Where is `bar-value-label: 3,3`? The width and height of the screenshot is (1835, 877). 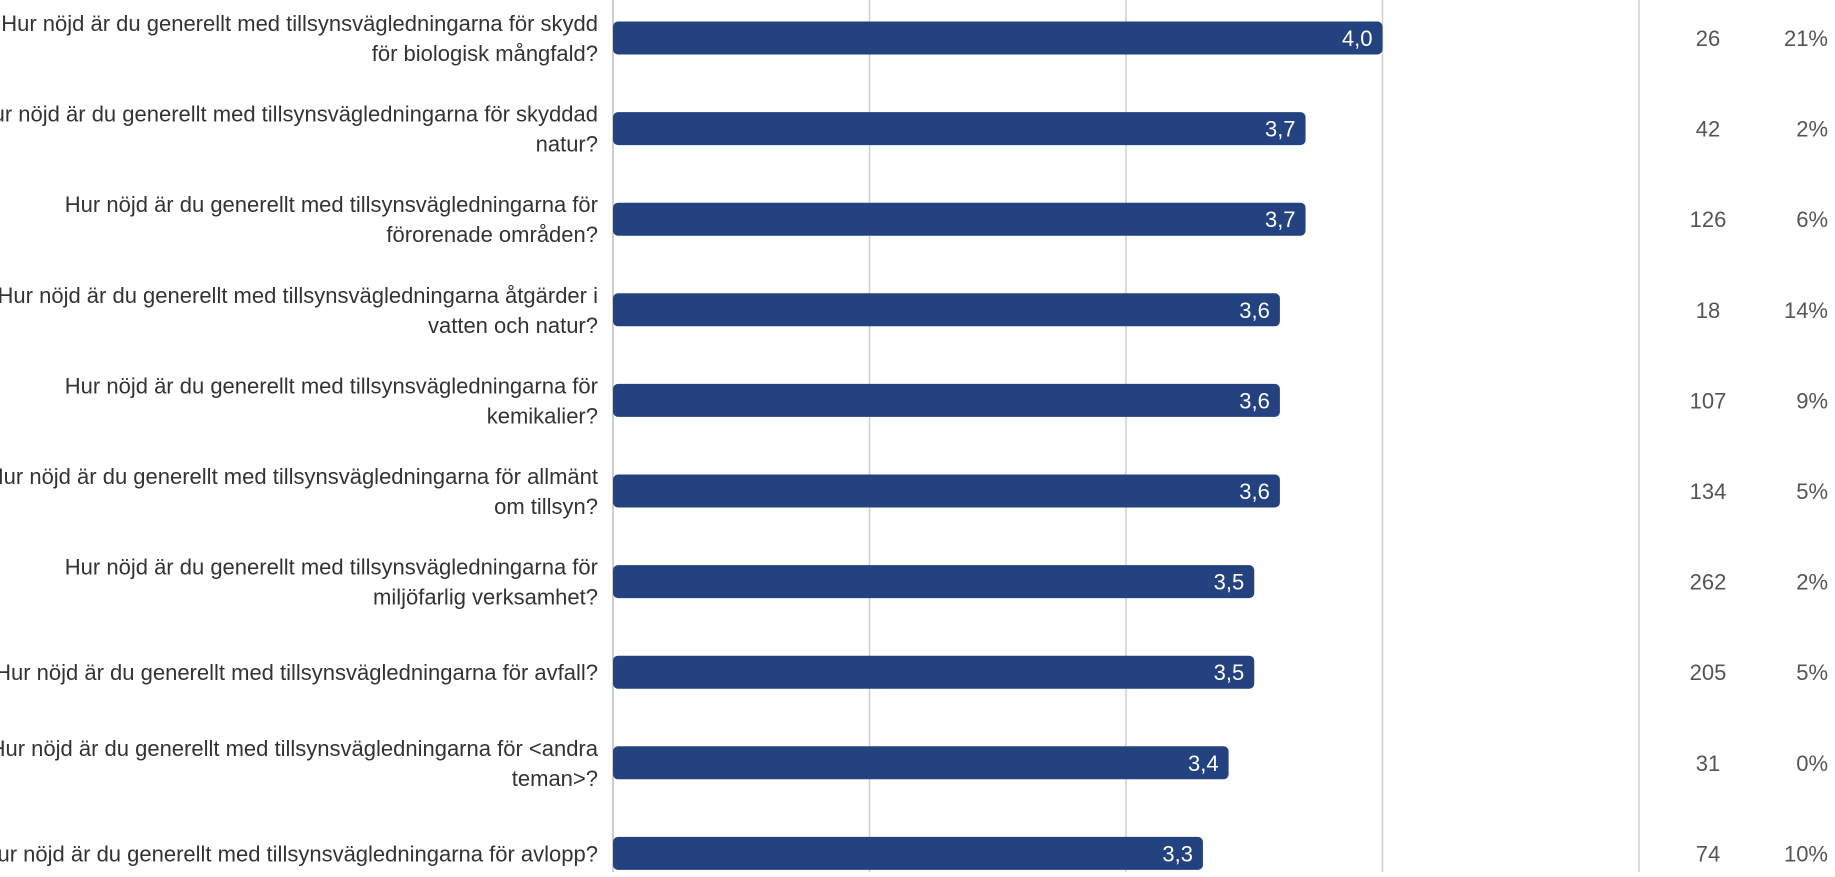
bar-value-label: 3,3 is located at coordinates (1177, 853).